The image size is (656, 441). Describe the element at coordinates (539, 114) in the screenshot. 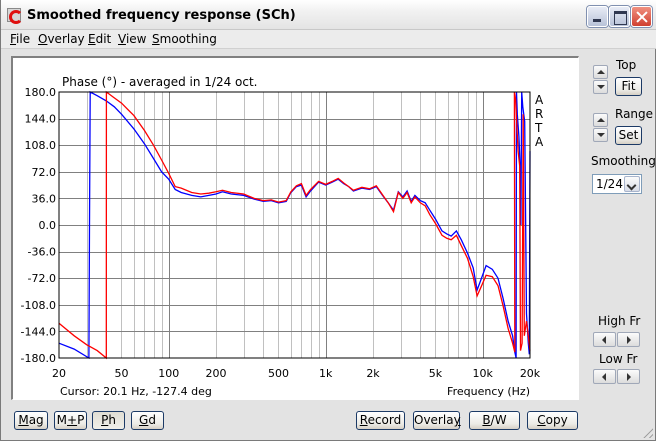

I see `svg-text: R` at that location.